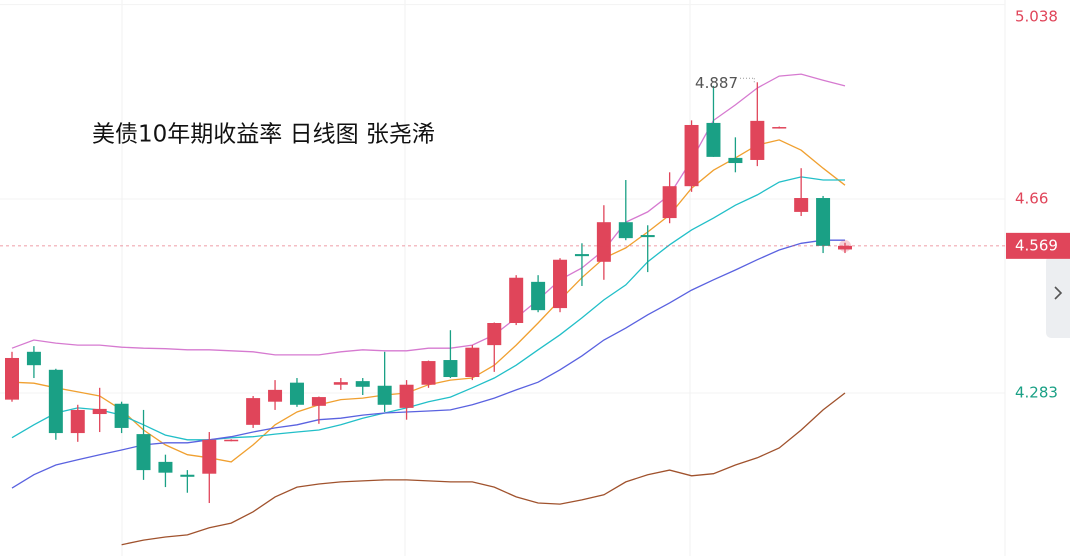  I want to click on y-tick-label: 4.283, so click(1036, 392).